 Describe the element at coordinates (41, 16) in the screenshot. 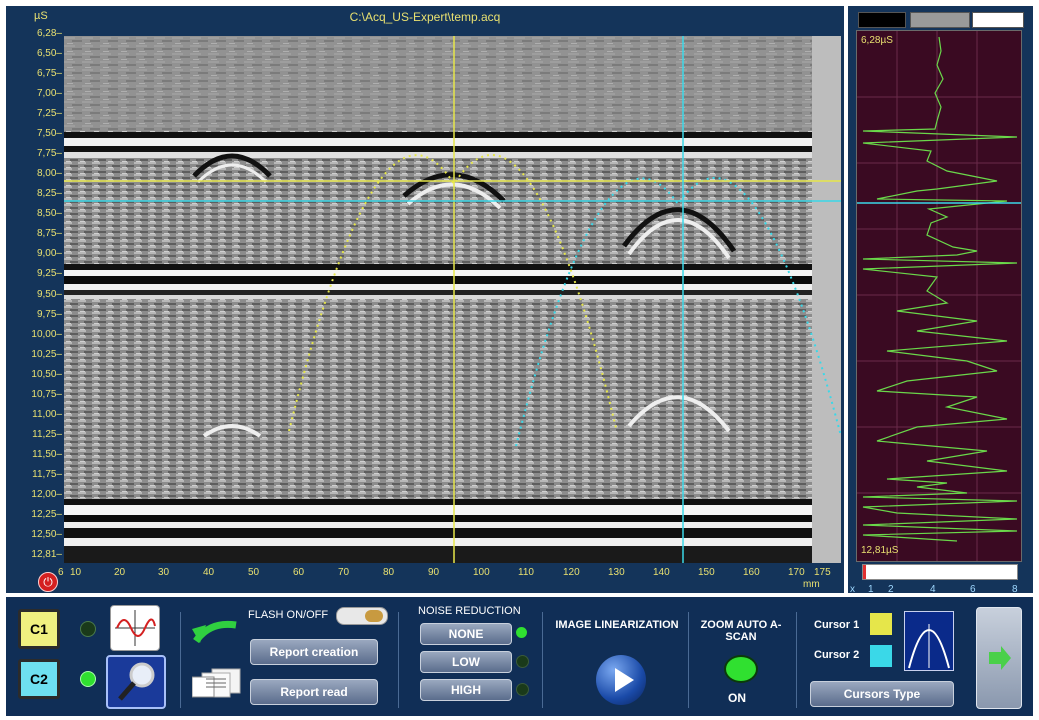

I see `y-axis-unit: µS` at that location.